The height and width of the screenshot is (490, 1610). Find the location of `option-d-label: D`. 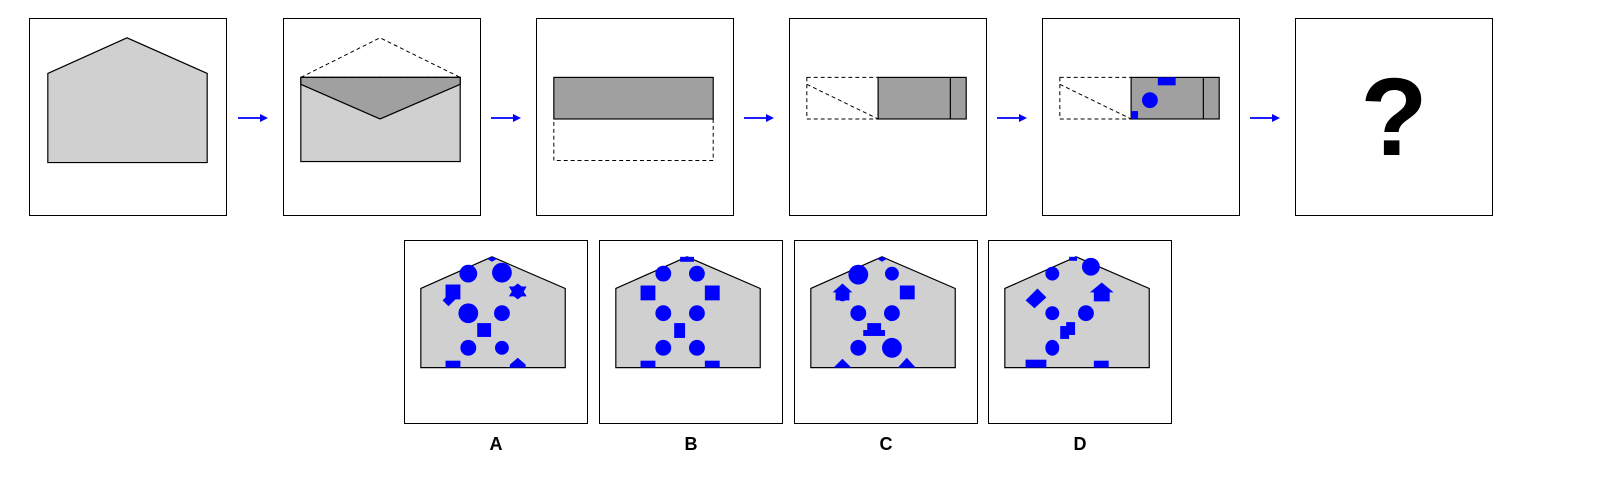

option-d-label: D is located at coordinates (1080, 444).